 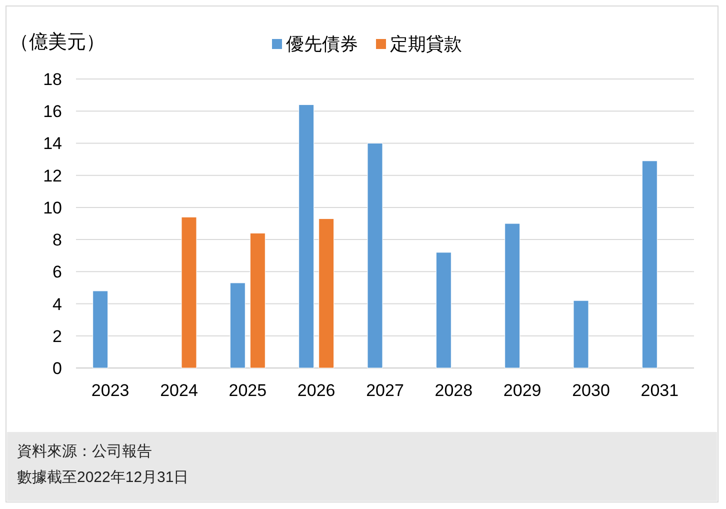 What do you see at coordinates (110, 390) in the screenshot?
I see `x-tick-label: 2023` at bounding box center [110, 390].